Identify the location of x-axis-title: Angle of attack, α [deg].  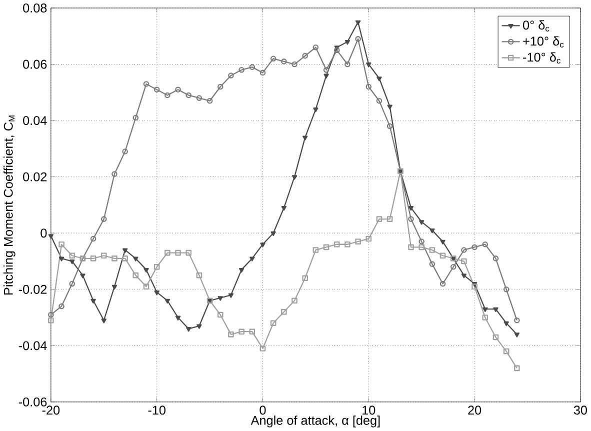
(315, 422).